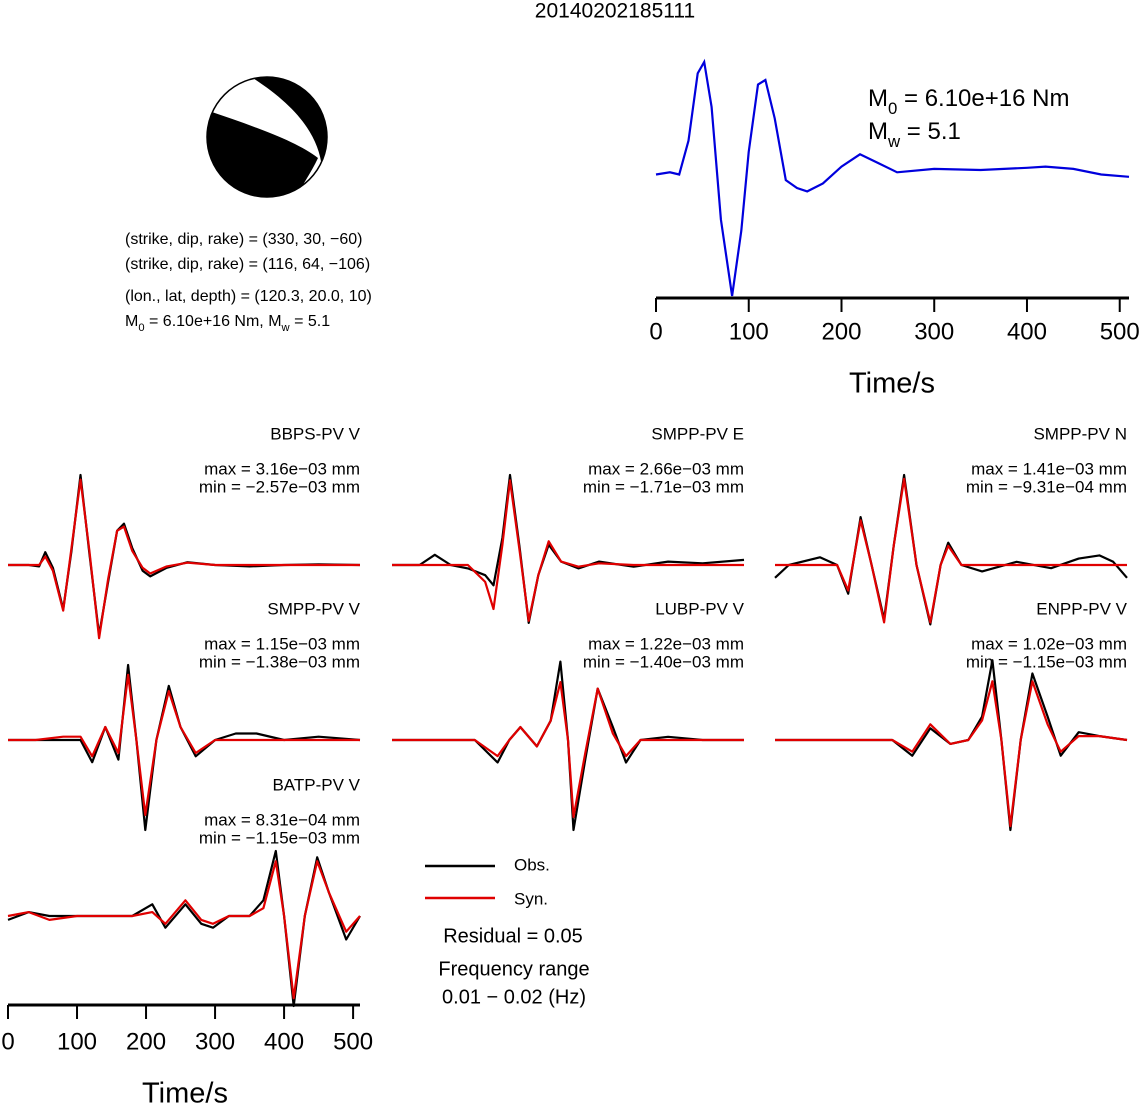 Image resolution: width=1142 pixels, height=1106 pixels. I want to click on beachball, so click(267, 137).